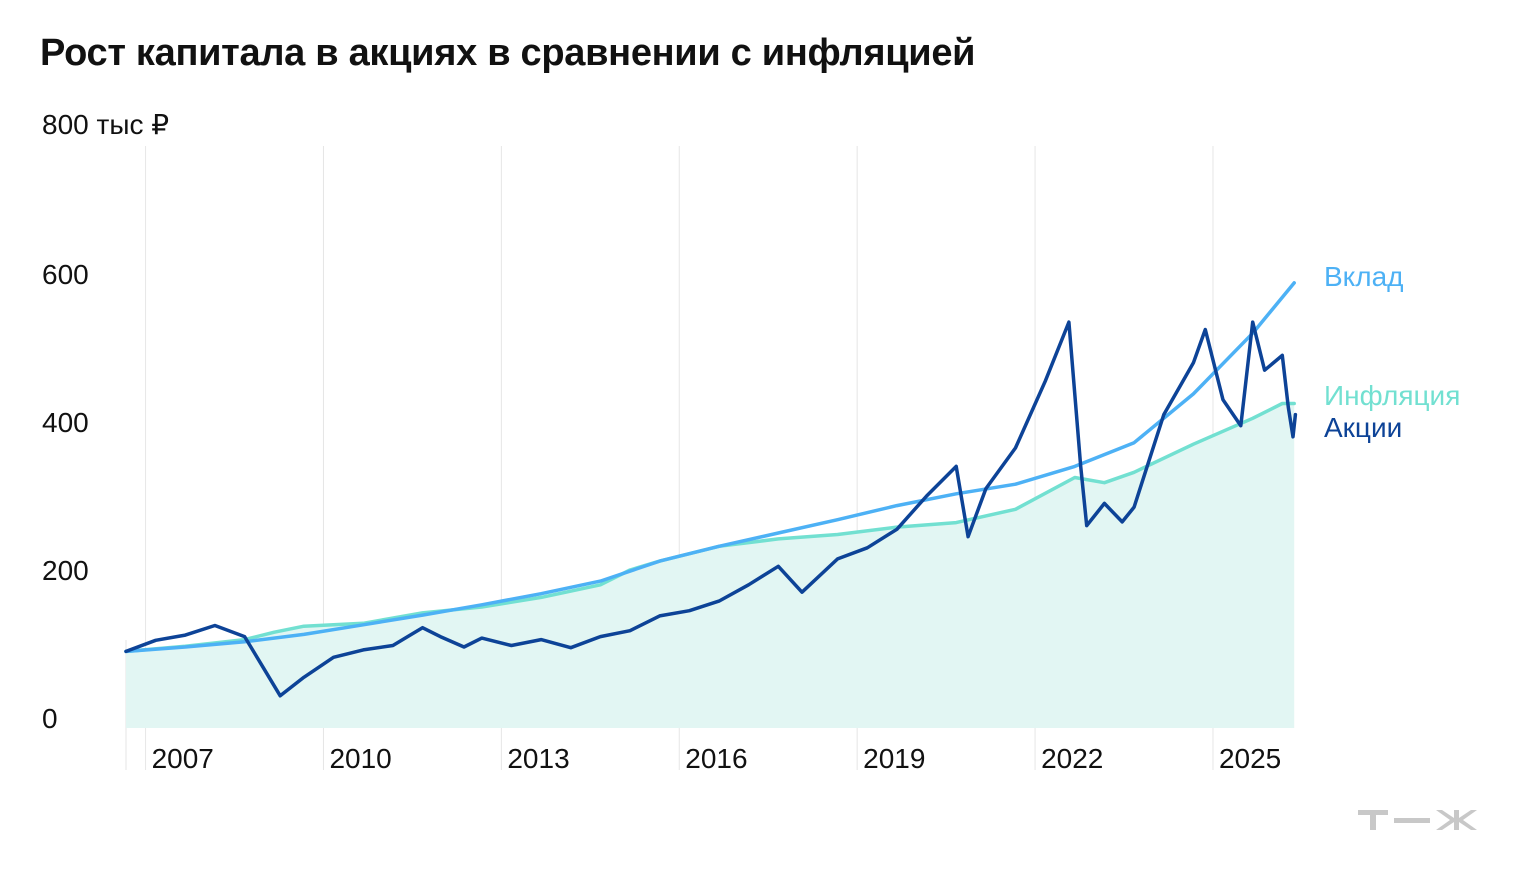  Describe the element at coordinates (1417, 820) in the screenshot. I see `tzh-logo-icon` at that location.